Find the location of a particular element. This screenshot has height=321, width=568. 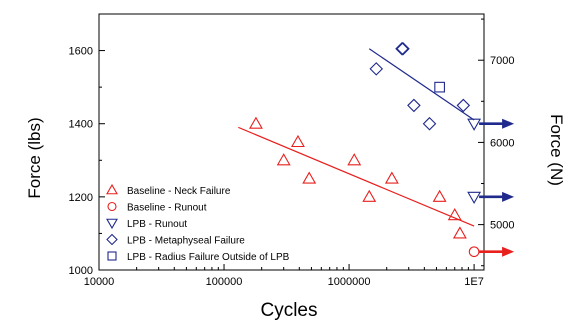

y-axis-label: Force (lbs) is located at coordinates (34, 157).